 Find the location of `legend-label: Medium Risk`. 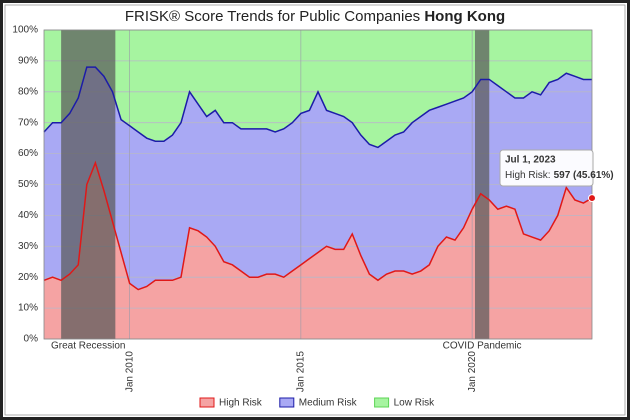

legend-label: Medium Risk is located at coordinates (328, 403).